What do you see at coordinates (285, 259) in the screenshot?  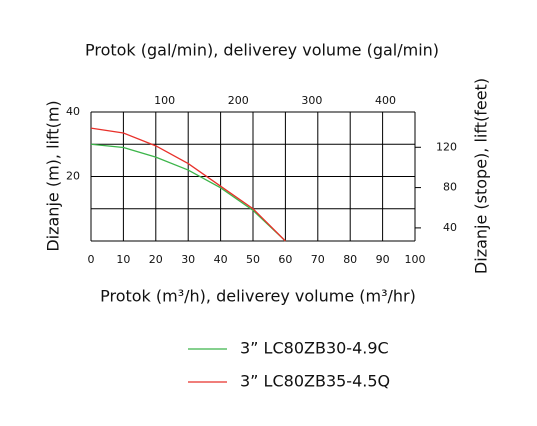 I see `x-tick-label: 60` at bounding box center [285, 259].